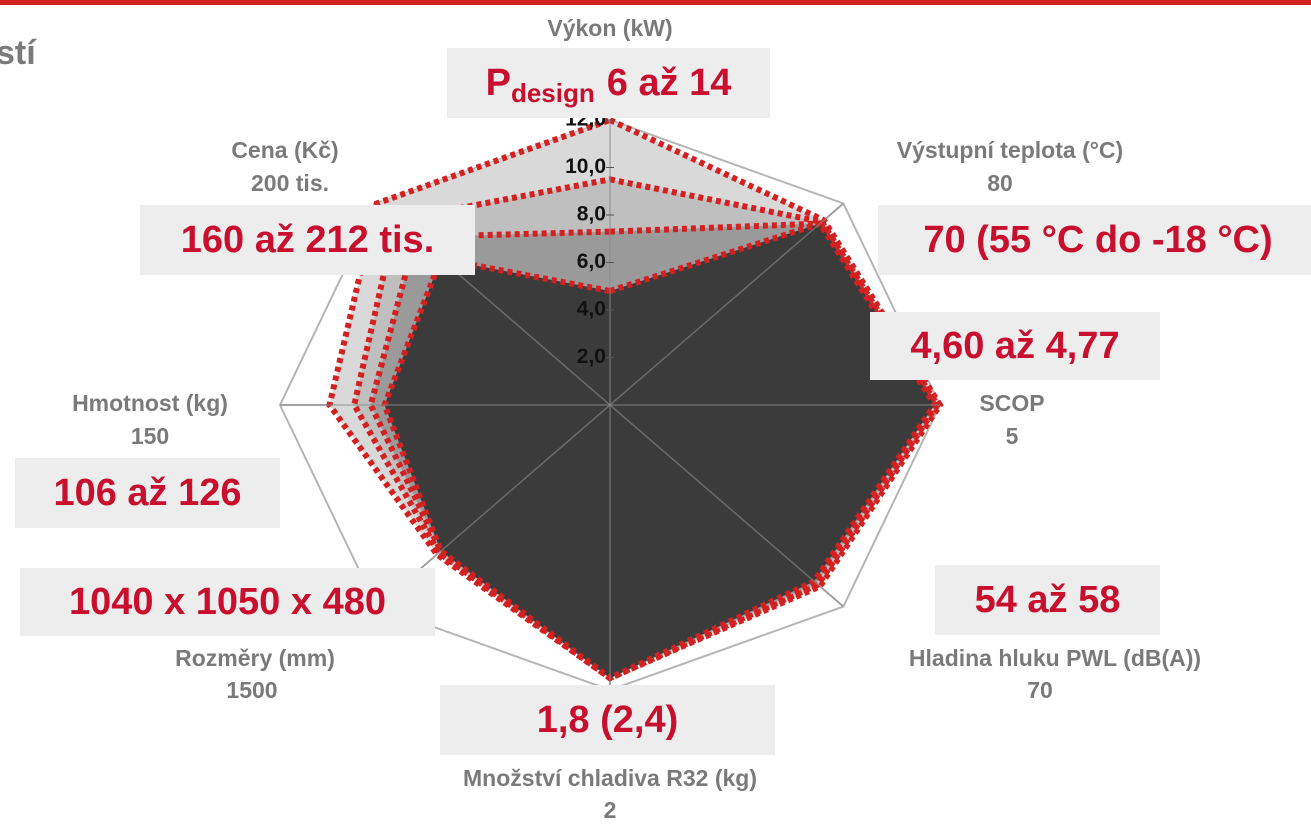 The height and width of the screenshot is (830, 1311). I want to click on axis-max: 150, so click(150, 436).